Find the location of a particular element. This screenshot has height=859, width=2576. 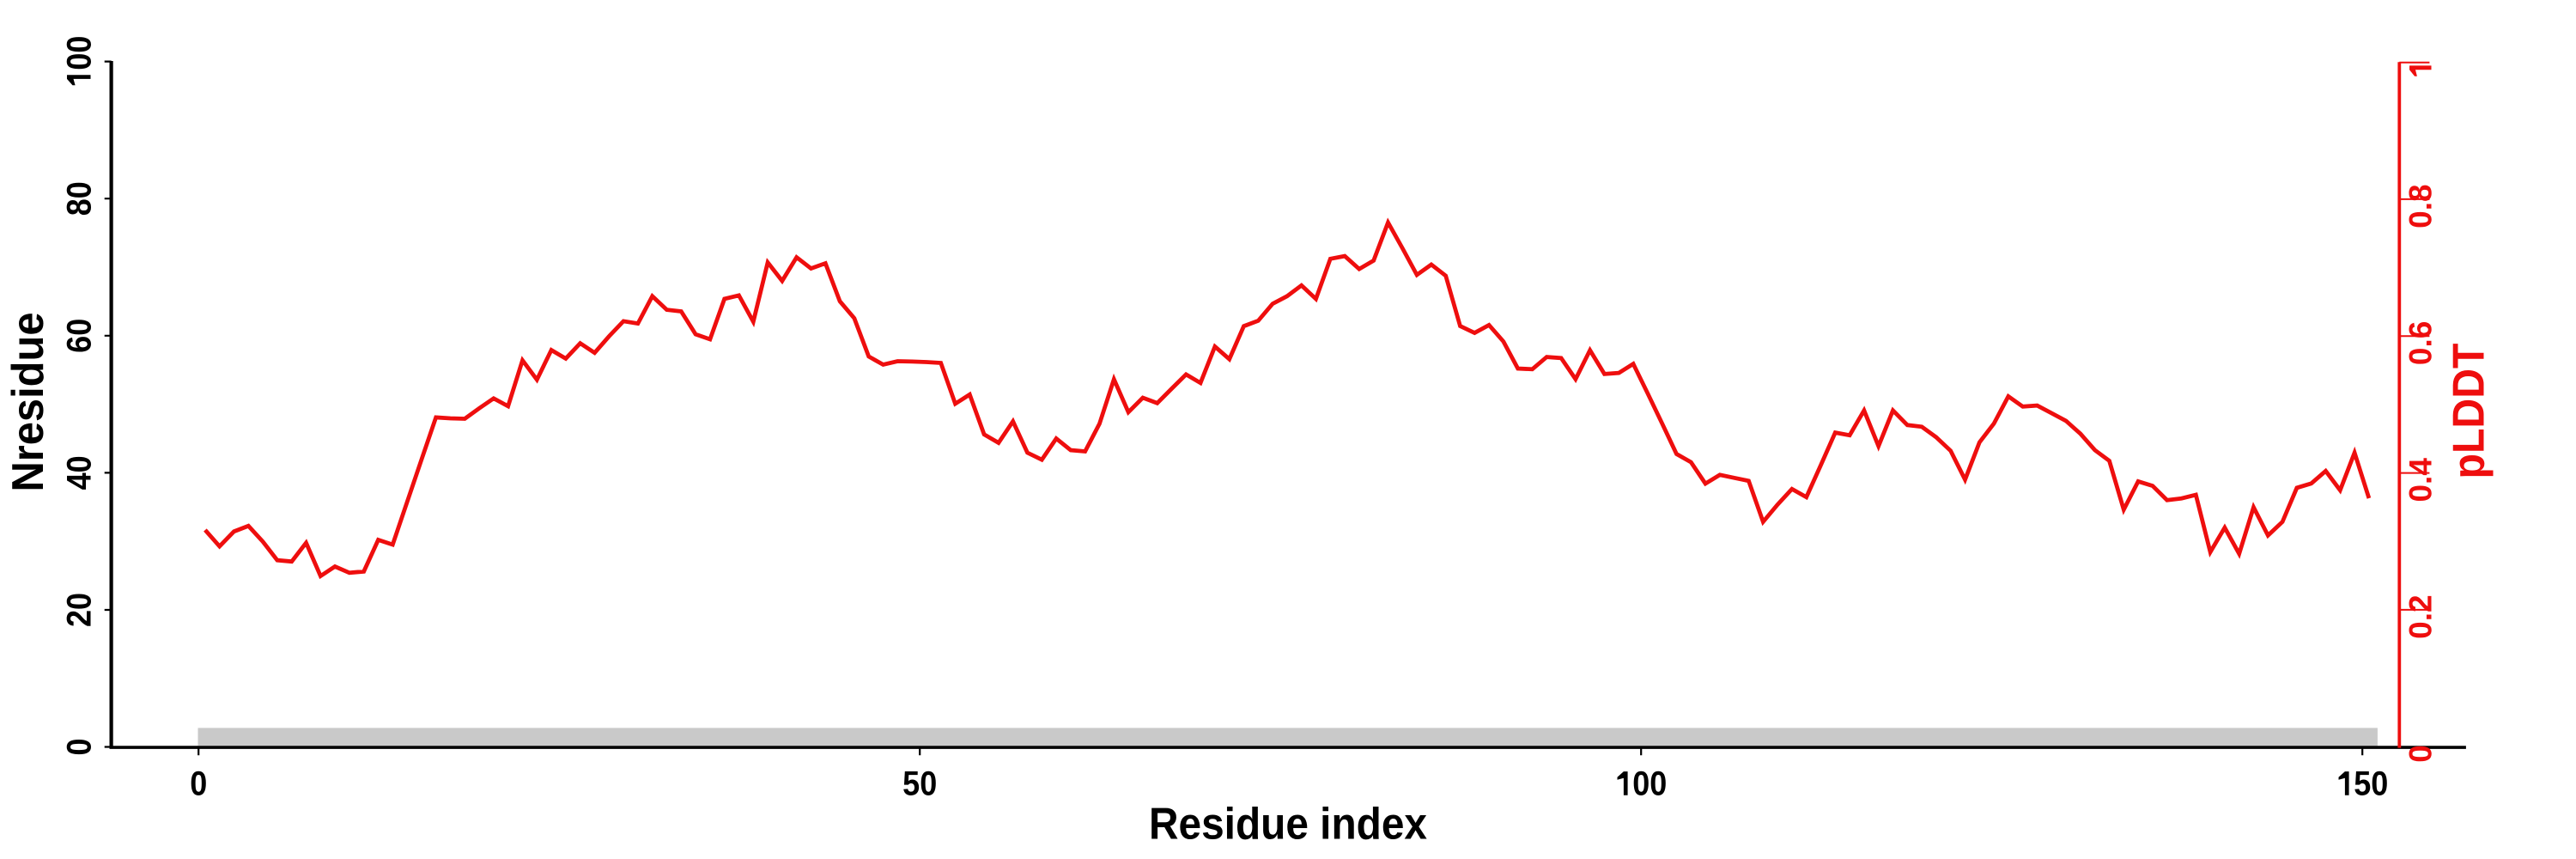

svg-text: 0.4 is located at coordinates (2421, 480).